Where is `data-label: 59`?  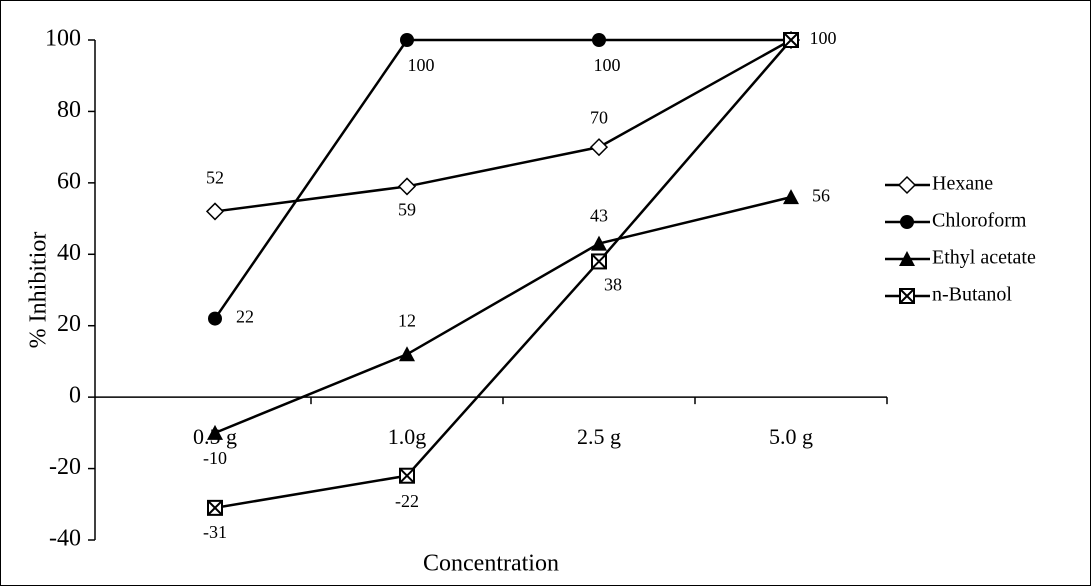 data-label: 59 is located at coordinates (407, 210).